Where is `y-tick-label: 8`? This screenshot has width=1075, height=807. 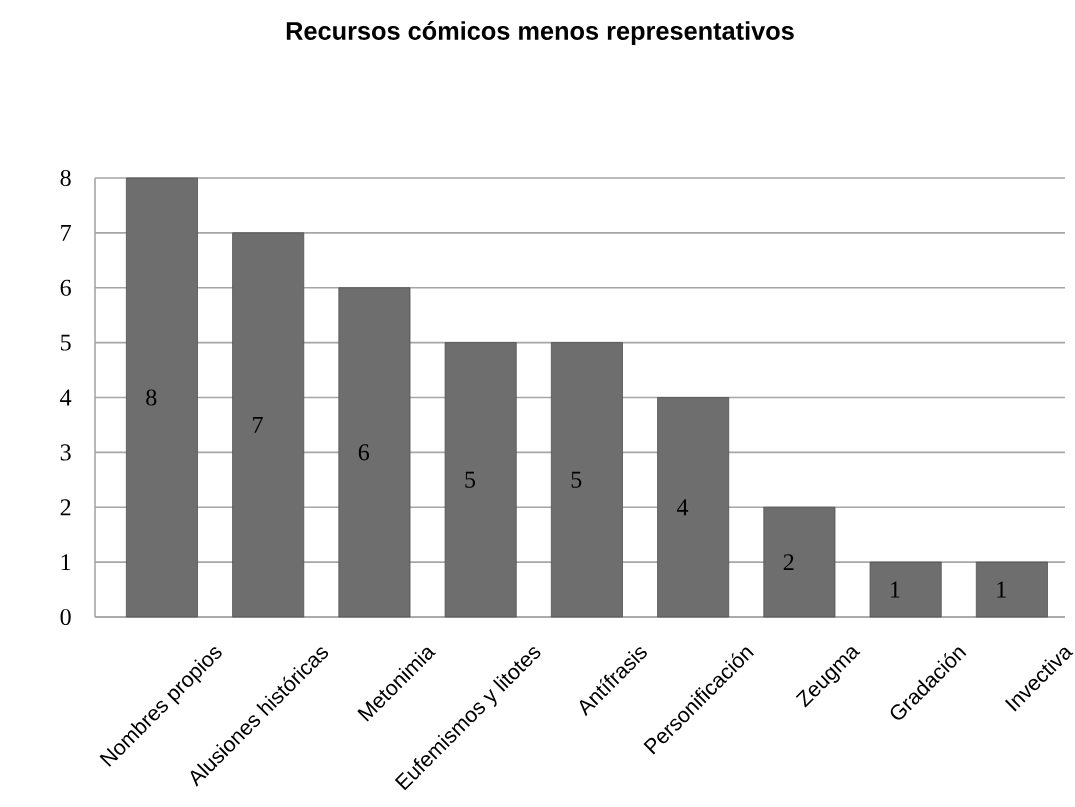 y-tick-label: 8 is located at coordinates (65, 178).